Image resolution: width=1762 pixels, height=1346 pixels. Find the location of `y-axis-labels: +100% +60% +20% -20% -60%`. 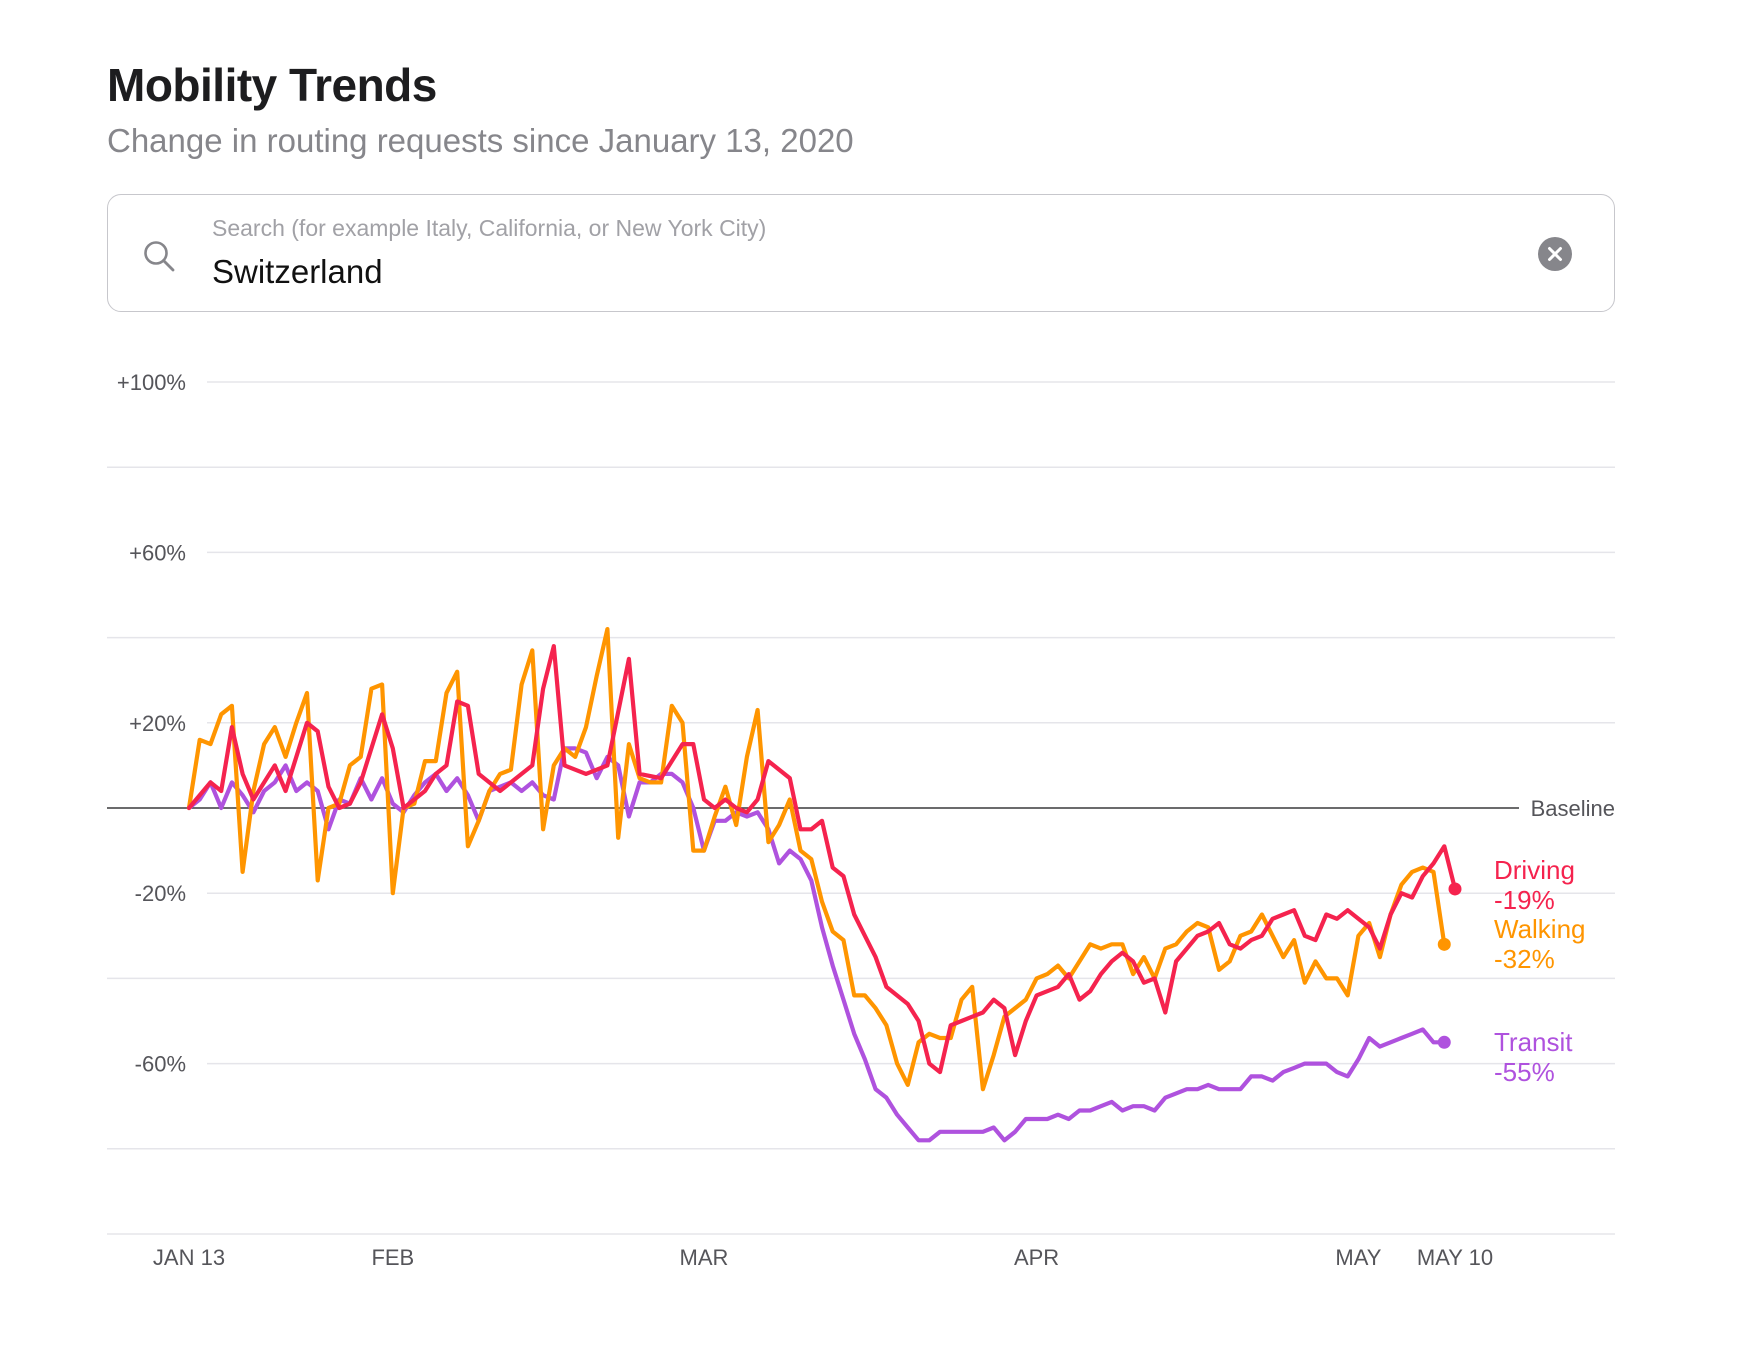

y-axis-labels: +100% +60% +20% -20% -60% is located at coordinates (151, 723).